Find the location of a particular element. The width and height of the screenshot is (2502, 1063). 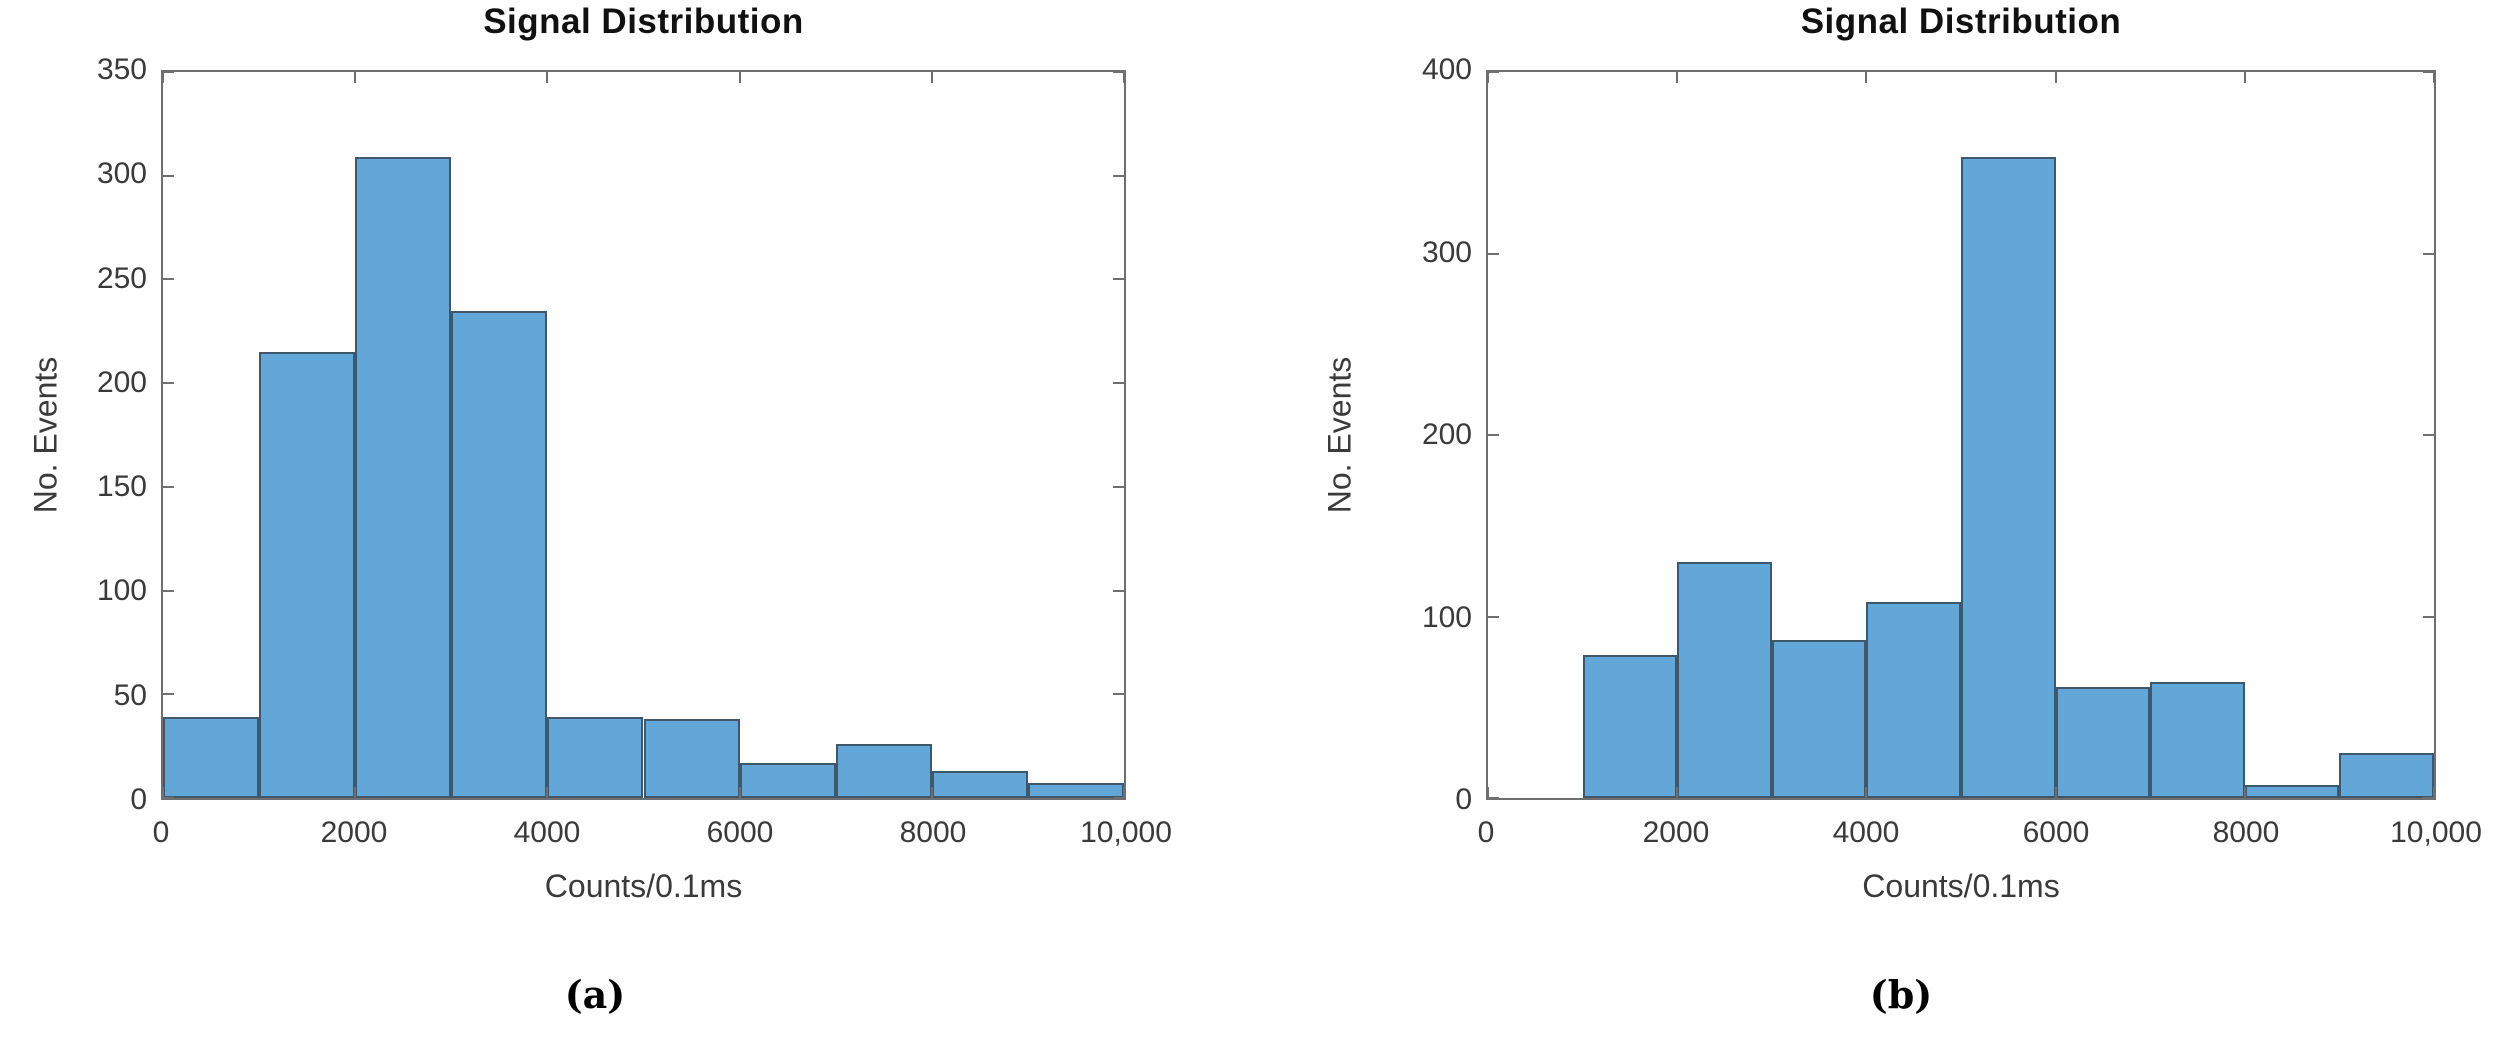

y-axis-ticks: 0 50 100 150 200 250 300 350 is located at coordinates (73, 434).